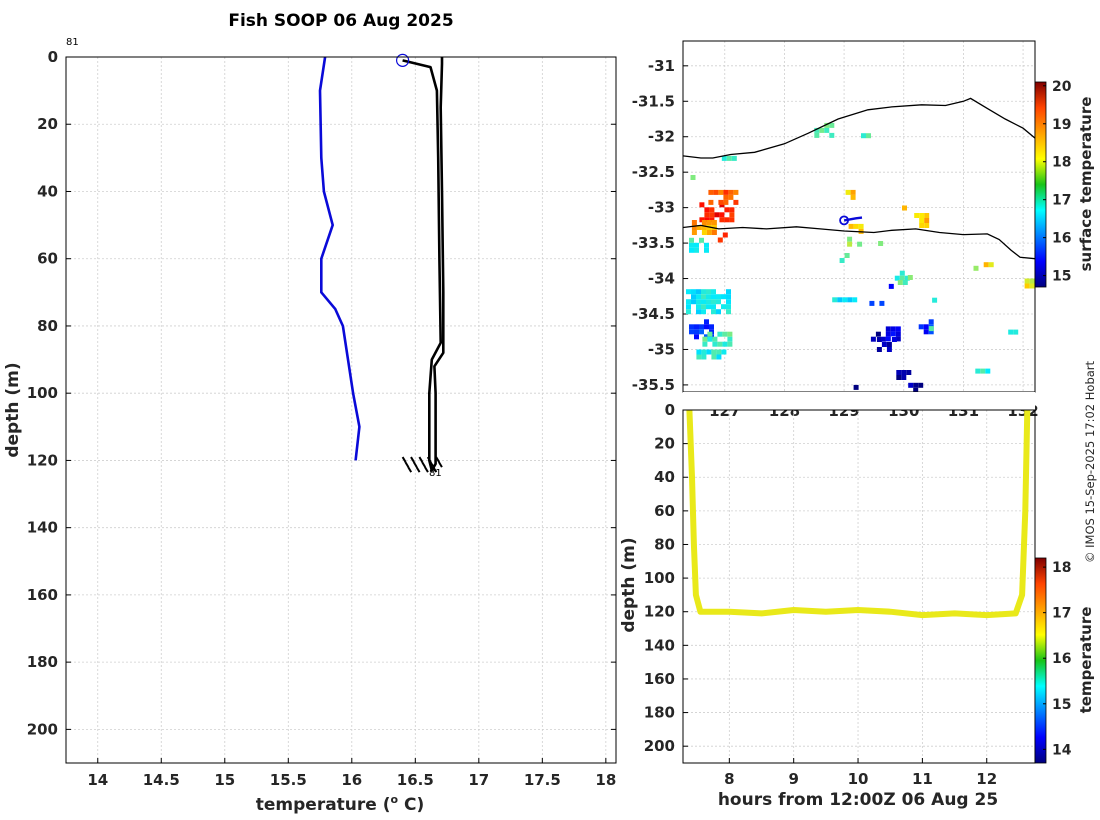 This screenshot has width=1100, height=820. What do you see at coordinates (542, 780) in the screenshot?
I see `profile-x-tick-label: 17.5` at bounding box center [542, 780].